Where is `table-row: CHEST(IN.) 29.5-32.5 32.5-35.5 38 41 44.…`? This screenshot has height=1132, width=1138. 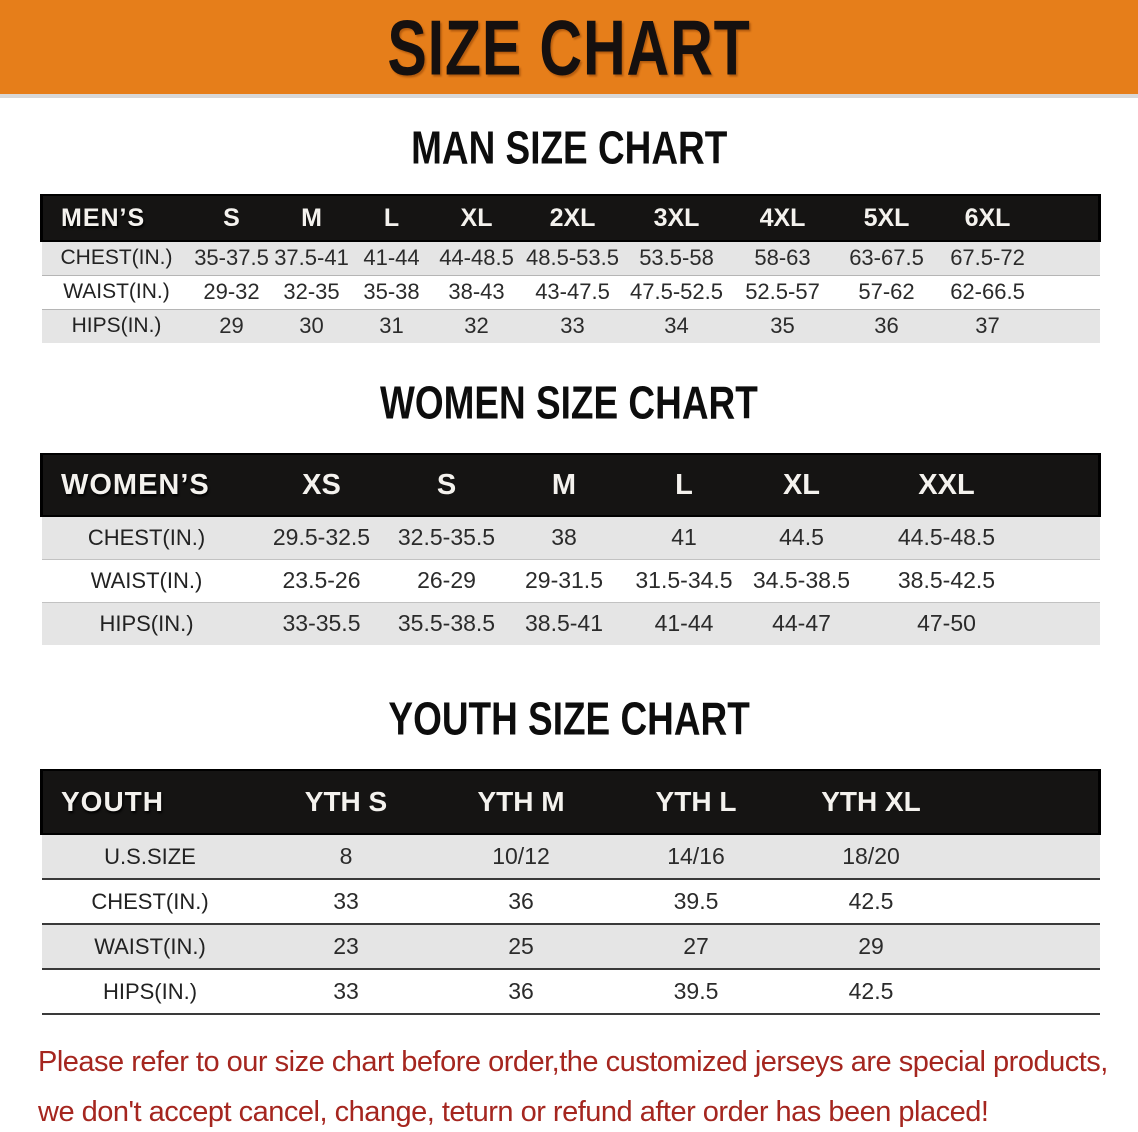 table-row: CHEST(IN.) 29.5-32.5 32.5-35.5 38 41 44.… is located at coordinates (570, 537).